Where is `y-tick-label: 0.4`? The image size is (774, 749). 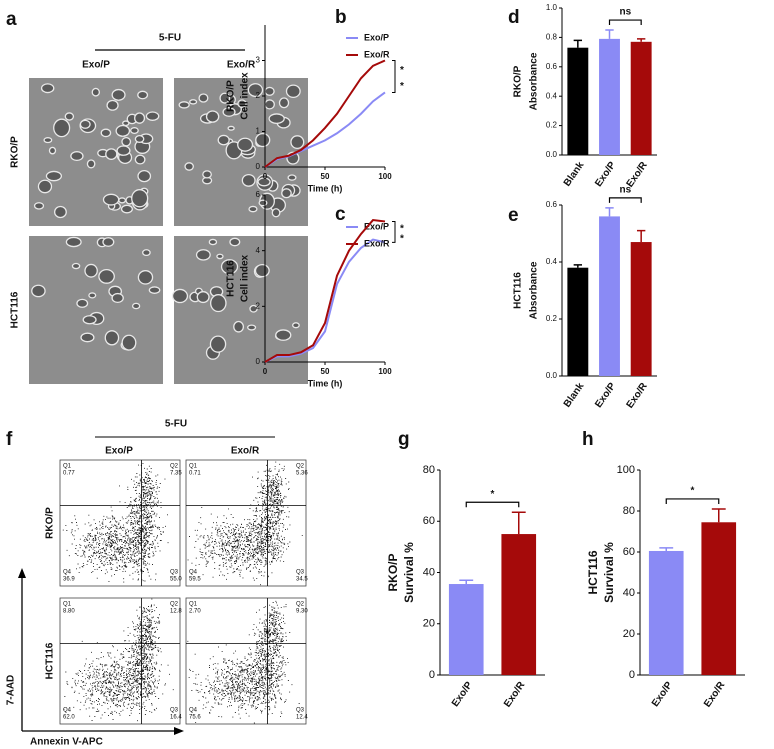 y-tick-label: 0.4 is located at coordinates (552, 95).